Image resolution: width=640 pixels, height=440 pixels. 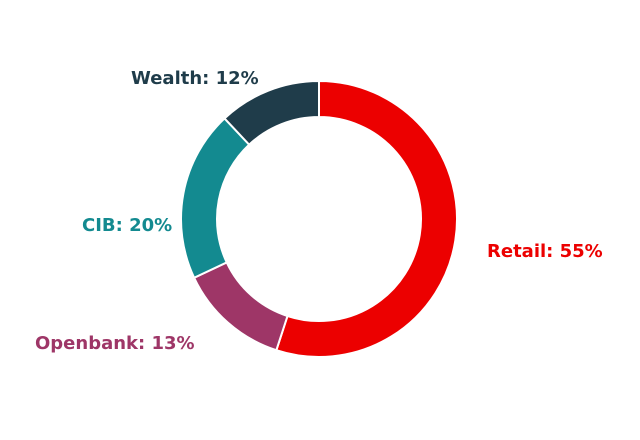 I want to click on slice-cib, so click(x=215, y=198).